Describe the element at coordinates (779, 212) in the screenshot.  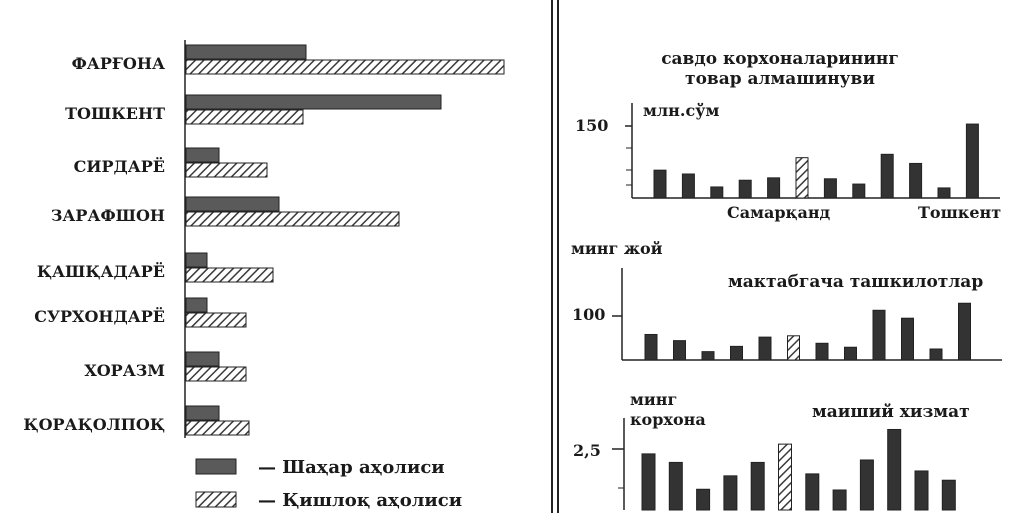
I see `trade-label-samarkand: Самарқанд` at that location.